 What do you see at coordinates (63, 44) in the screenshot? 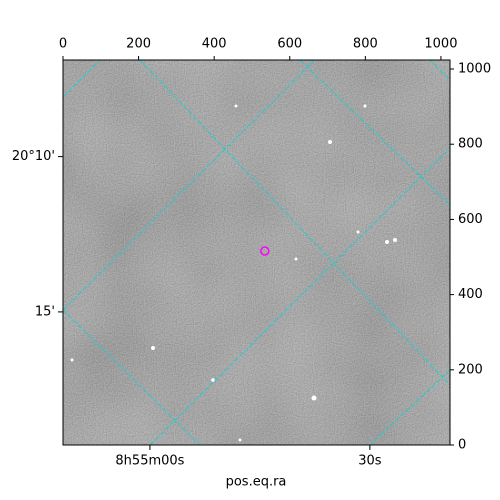
I see `x-tick-label: 0` at bounding box center [63, 44].